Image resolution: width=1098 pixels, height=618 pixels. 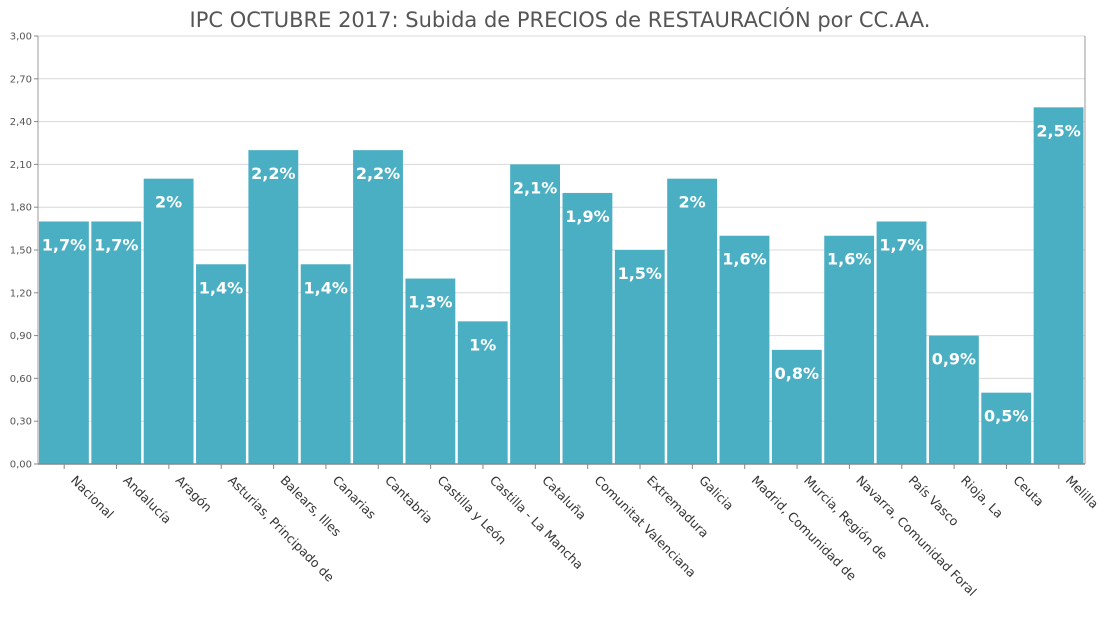 What do you see at coordinates (21, 465) in the screenshot?
I see `y-tick-label: 0,00` at bounding box center [21, 465].